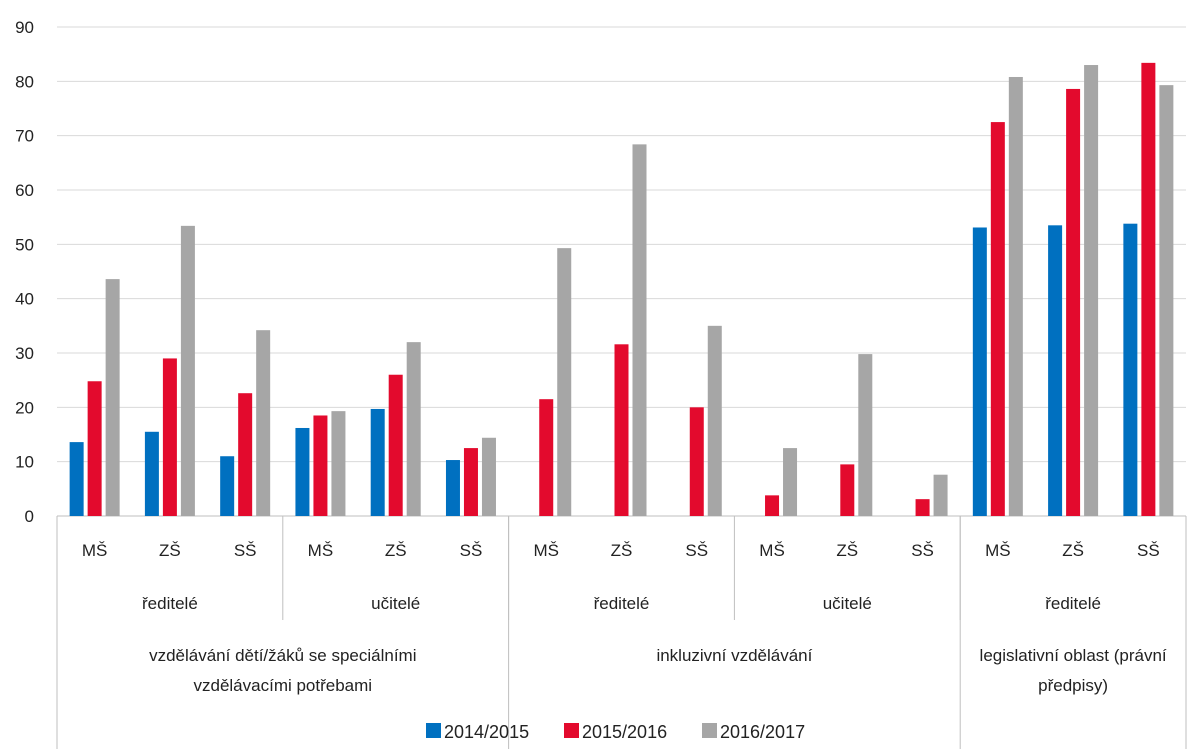 The width and height of the screenshot is (1196, 754). I want to click on y-tick-label: 0, so click(29, 516).